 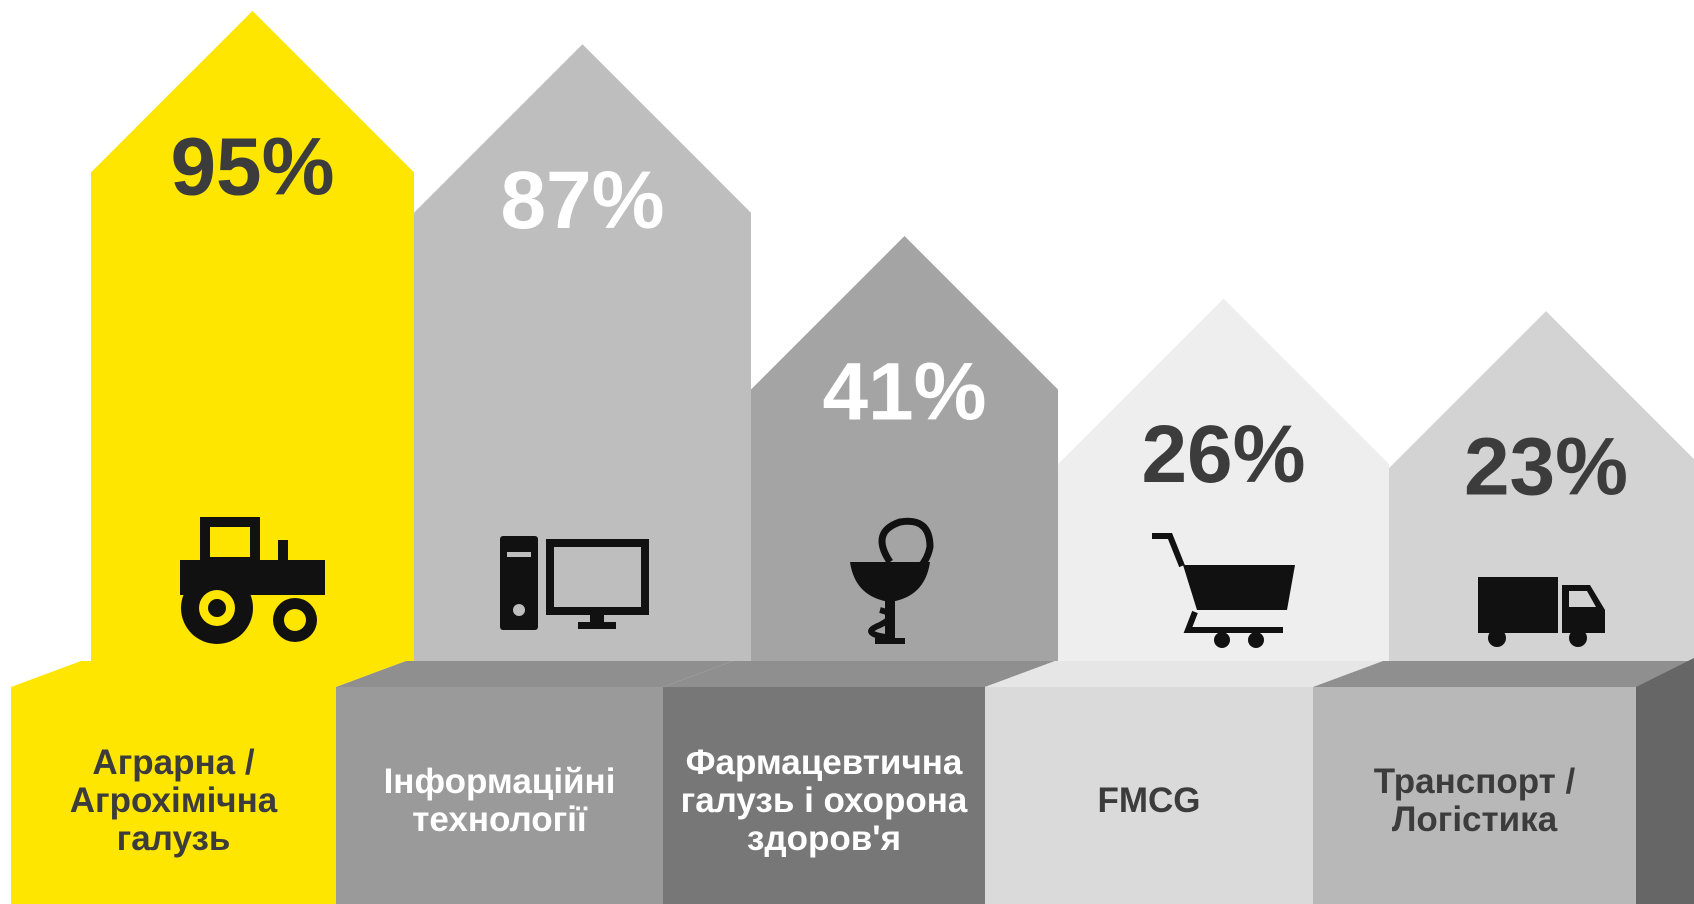 I want to click on value-label: 41%, so click(x=904, y=392).